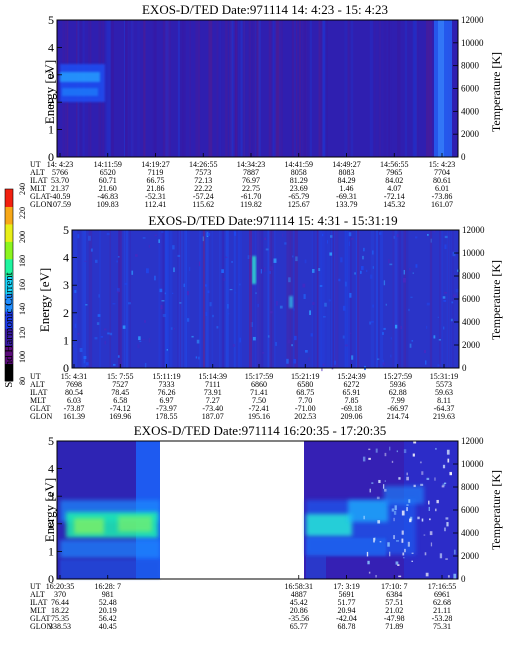 The image size is (505, 649). What do you see at coordinates (74, 416) in the screenshot?
I see `panel-2-orbit-cell: 161.39` at bounding box center [74, 416].